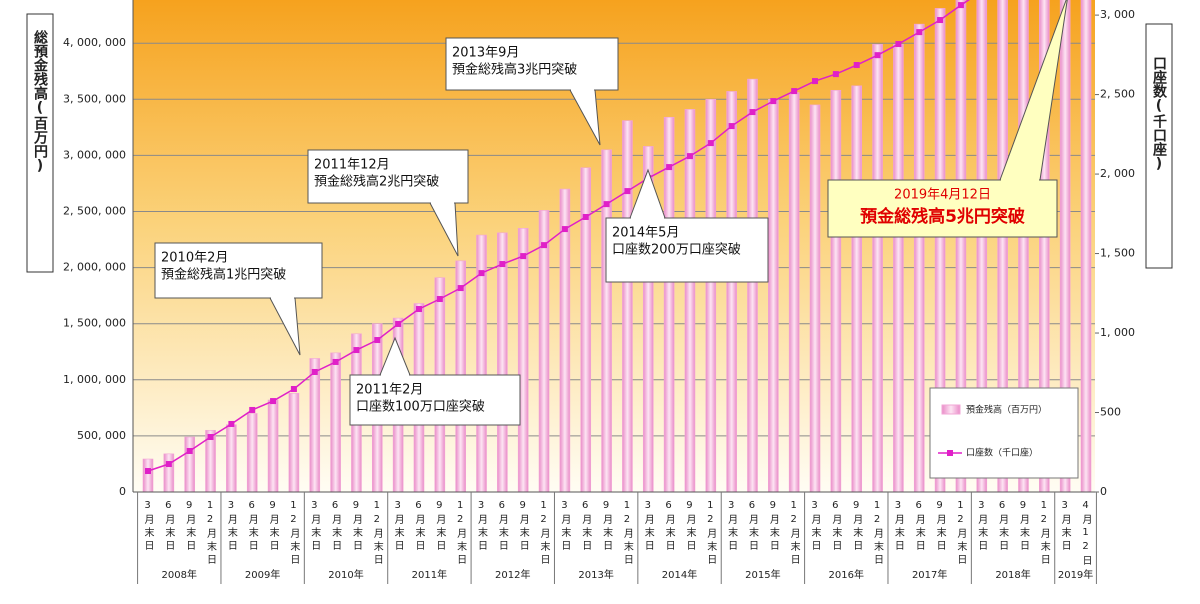  I want to click on callout-text: 2019年4月12日, so click(942, 195).